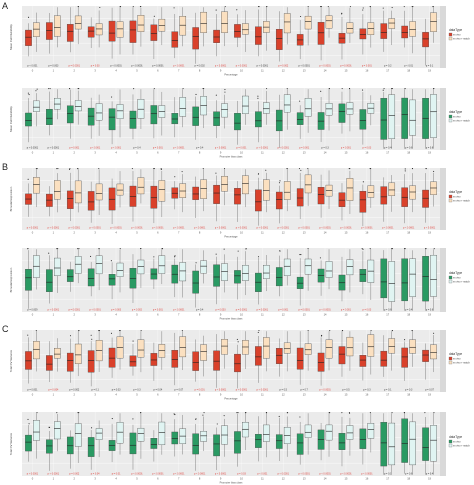 The image size is (474, 485). I want to click on legend-title: dataType, so click(455, 112).